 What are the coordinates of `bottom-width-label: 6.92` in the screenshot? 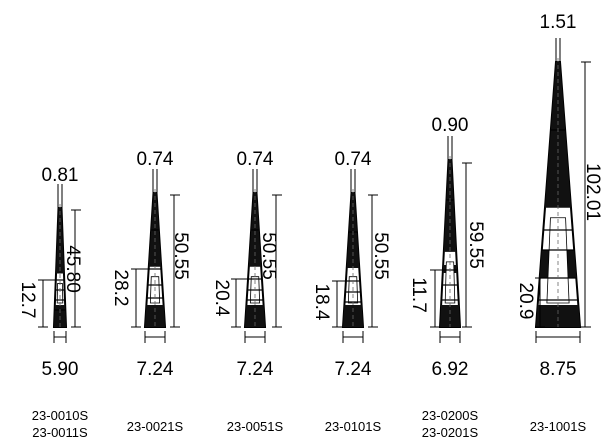 It's located at (450, 369).